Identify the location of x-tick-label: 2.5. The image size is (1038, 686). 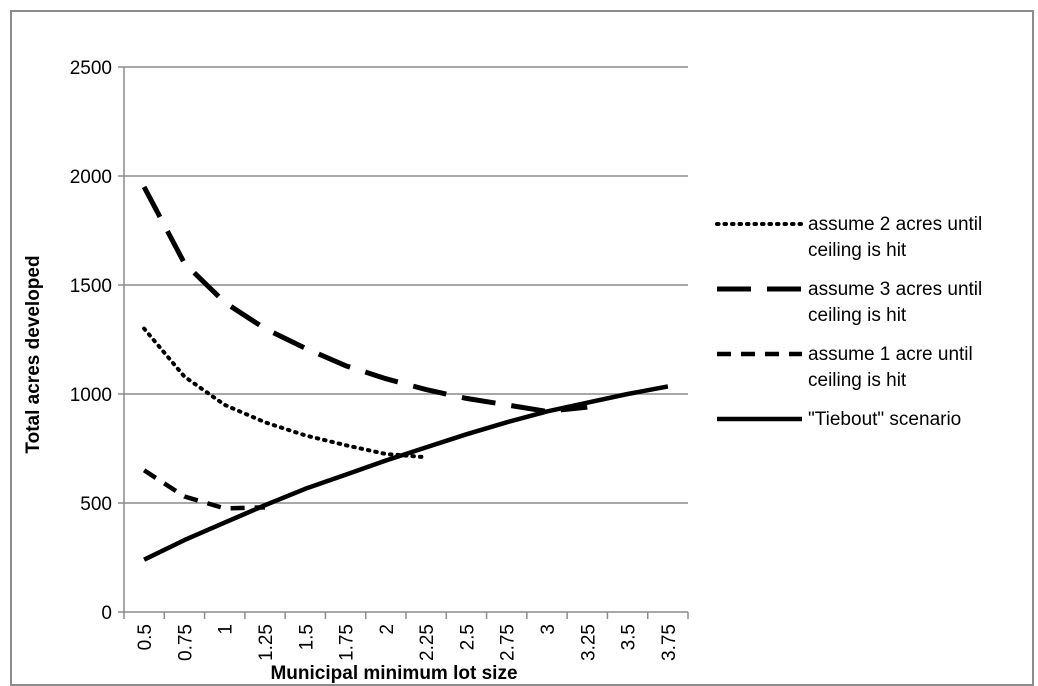
(467, 637).